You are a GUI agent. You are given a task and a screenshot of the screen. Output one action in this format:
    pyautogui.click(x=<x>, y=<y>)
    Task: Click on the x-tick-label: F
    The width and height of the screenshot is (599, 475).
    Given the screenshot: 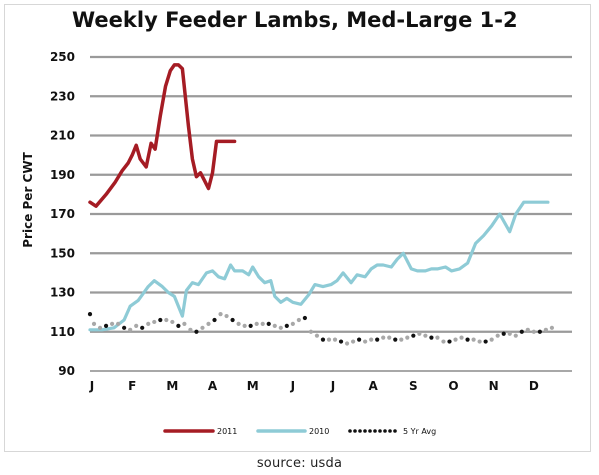 What is the action you would take?
    pyautogui.click(x=132, y=386)
    